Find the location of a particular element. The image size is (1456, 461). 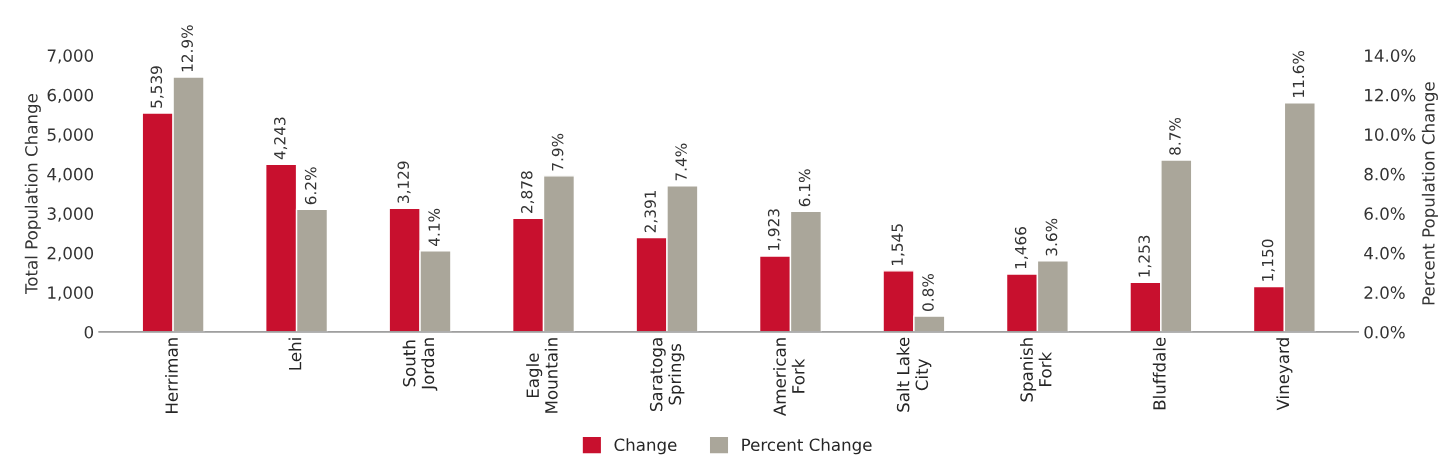

data-label: 7.9% is located at coordinates (557, 152).